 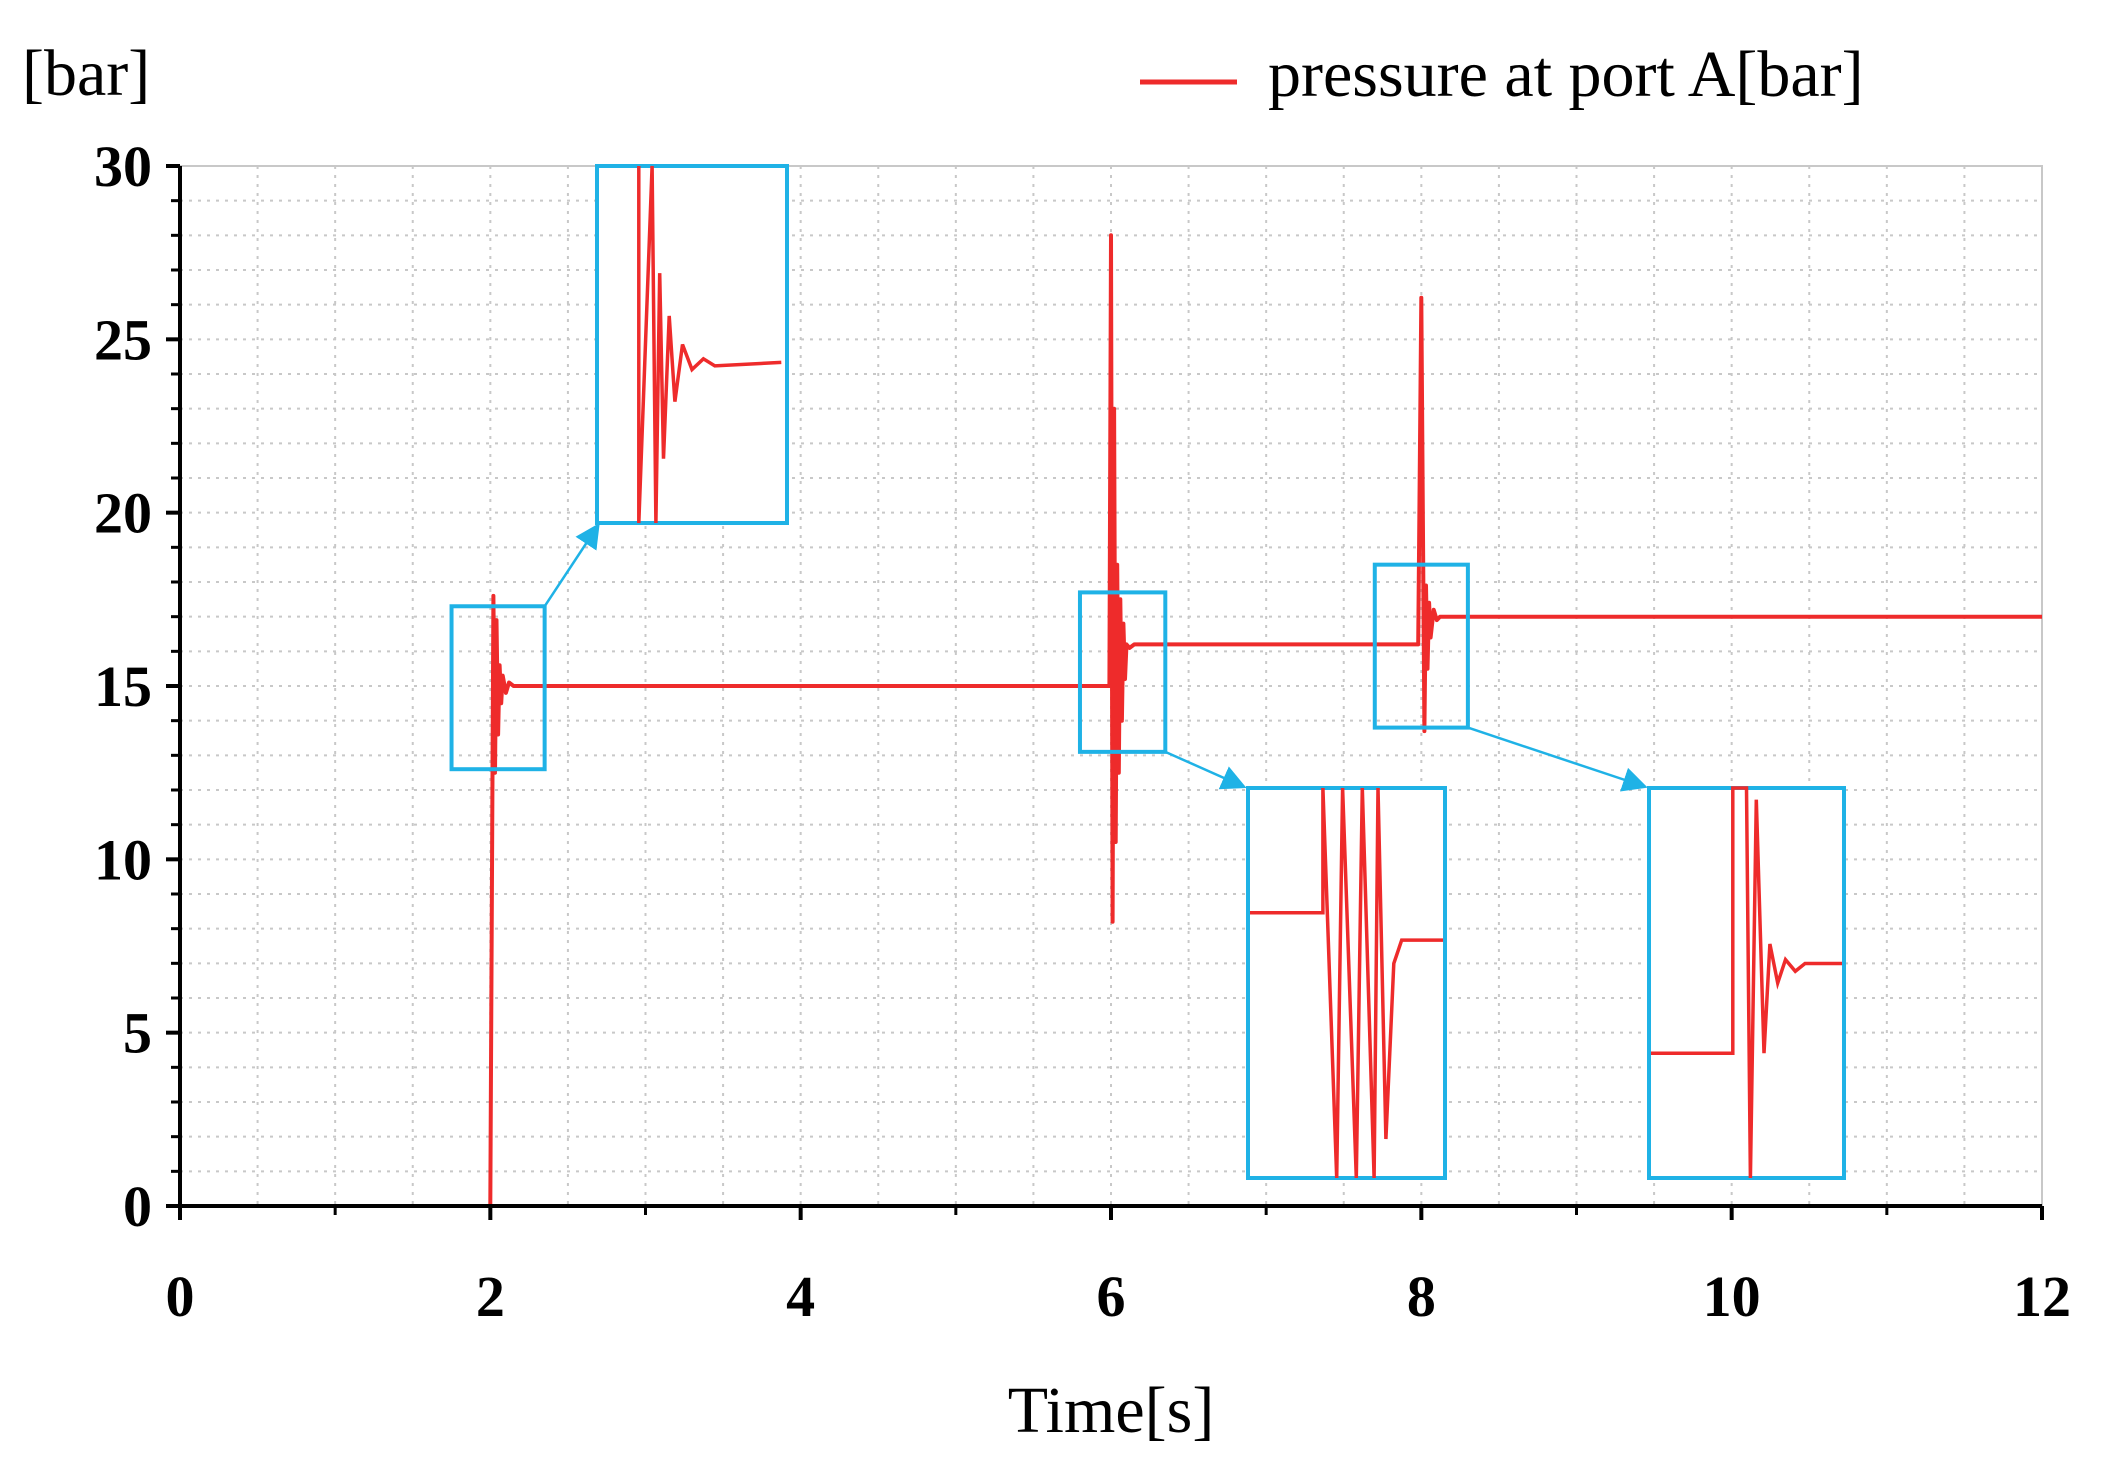 What do you see at coordinates (1746, 982) in the screenshot?
I see `inset-8s-zoom-trace` at bounding box center [1746, 982].